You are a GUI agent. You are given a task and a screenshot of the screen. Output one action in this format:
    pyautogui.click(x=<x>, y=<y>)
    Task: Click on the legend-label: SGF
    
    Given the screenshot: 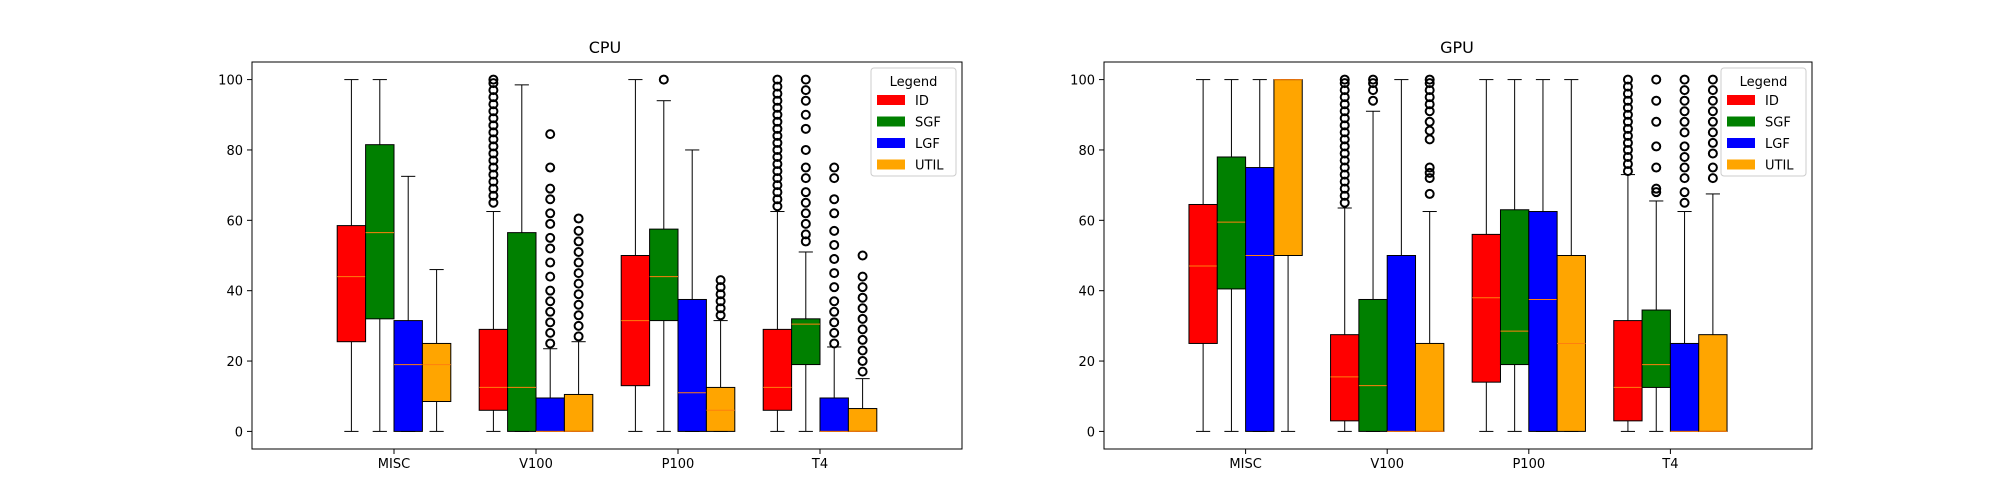 What is the action you would take?
    pyautogui.click(x=928, y=123)
    